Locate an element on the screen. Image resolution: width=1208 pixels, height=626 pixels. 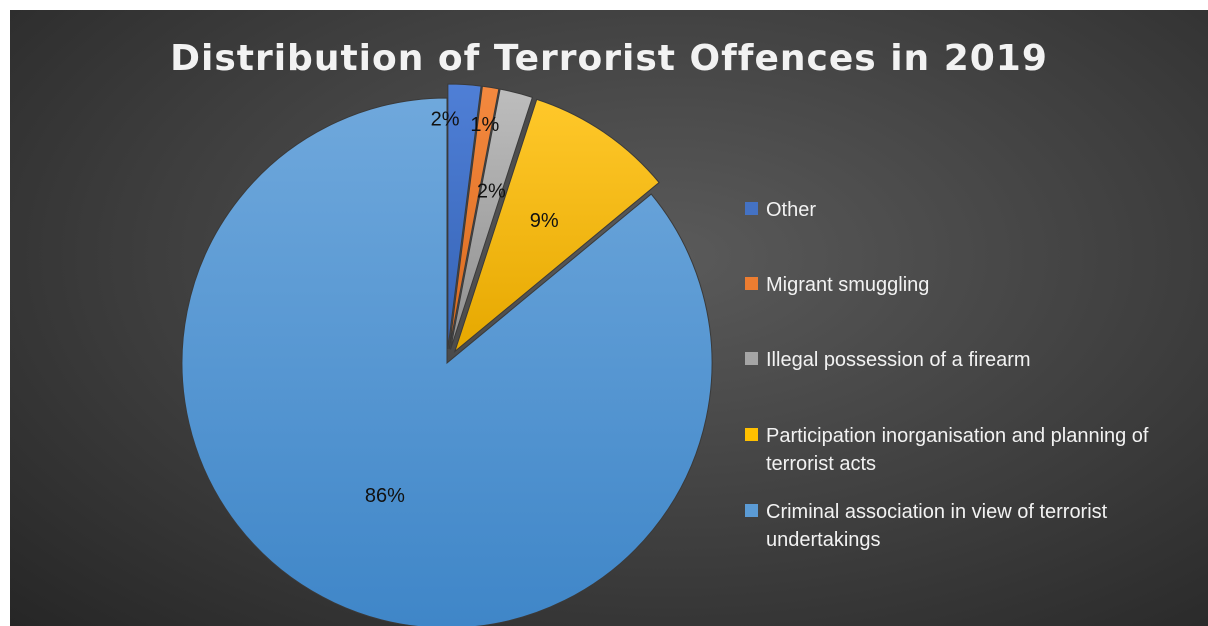
data-label-criminal-association-in-view-of-terrorist-undertakings: 86% is located at coordinates (385, 496).